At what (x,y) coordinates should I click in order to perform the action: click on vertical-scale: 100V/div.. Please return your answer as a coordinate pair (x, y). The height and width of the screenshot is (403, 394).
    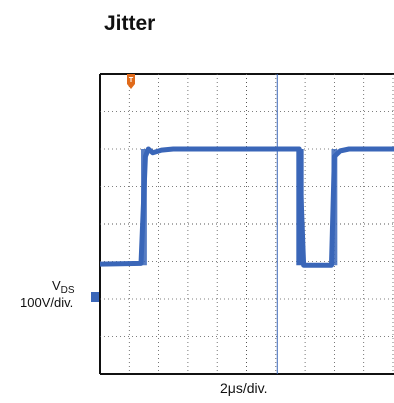
    Looking at the image, I should click on (47, 302).